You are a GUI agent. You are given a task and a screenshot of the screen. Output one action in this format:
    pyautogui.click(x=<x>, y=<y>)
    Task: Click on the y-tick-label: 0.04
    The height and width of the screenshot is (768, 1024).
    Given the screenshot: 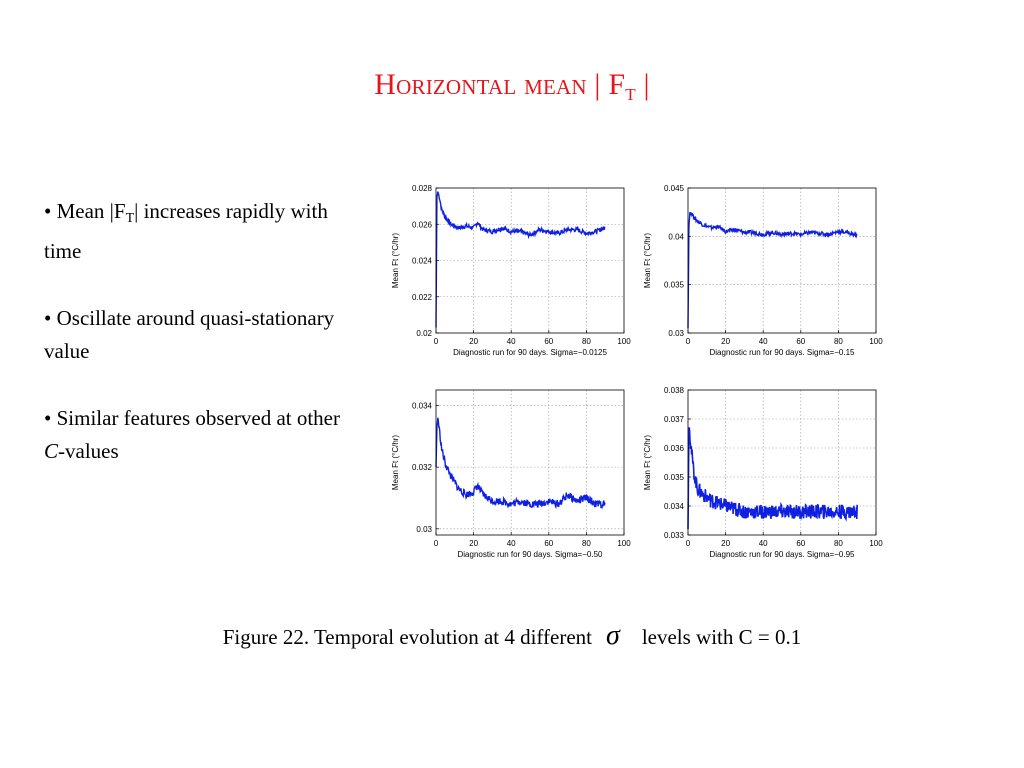 What is the action you would take?
    pyautogui.click(x=676, y=236)
    